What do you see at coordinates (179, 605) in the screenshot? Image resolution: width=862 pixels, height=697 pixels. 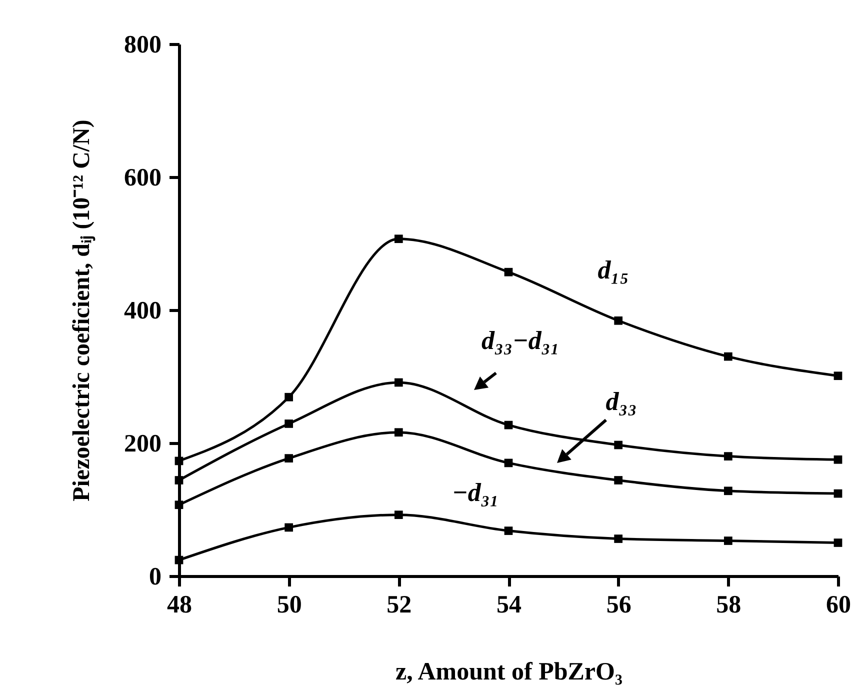 I see `x-tick-label: 48` at bounding box center [179, 605].